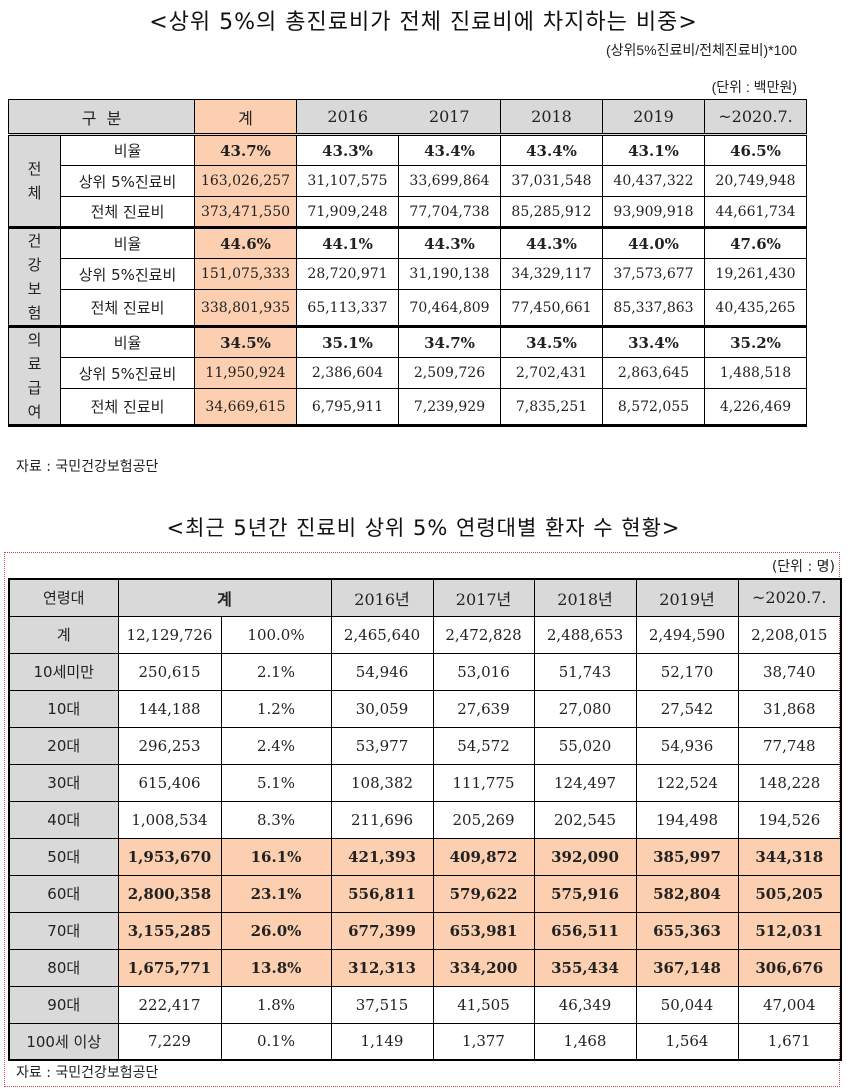 The height and width of the screenshot is (1092, 847). I want to click on cell-percent: 5.1%, so click(276, 782).